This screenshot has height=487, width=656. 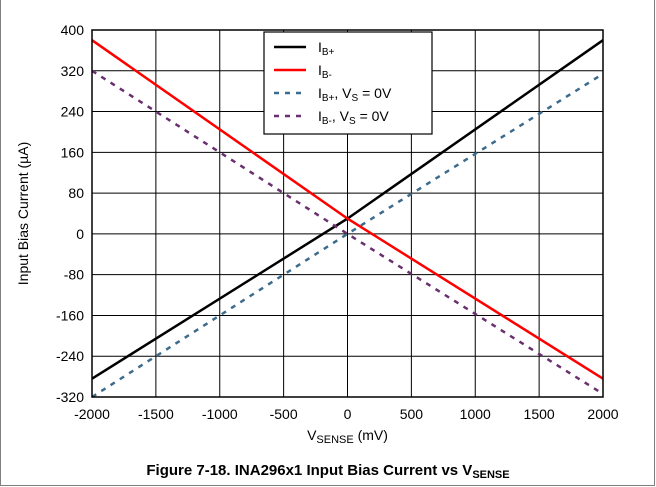 I want to click on caption-subscript: SENSE, so click(x=491, y=475).